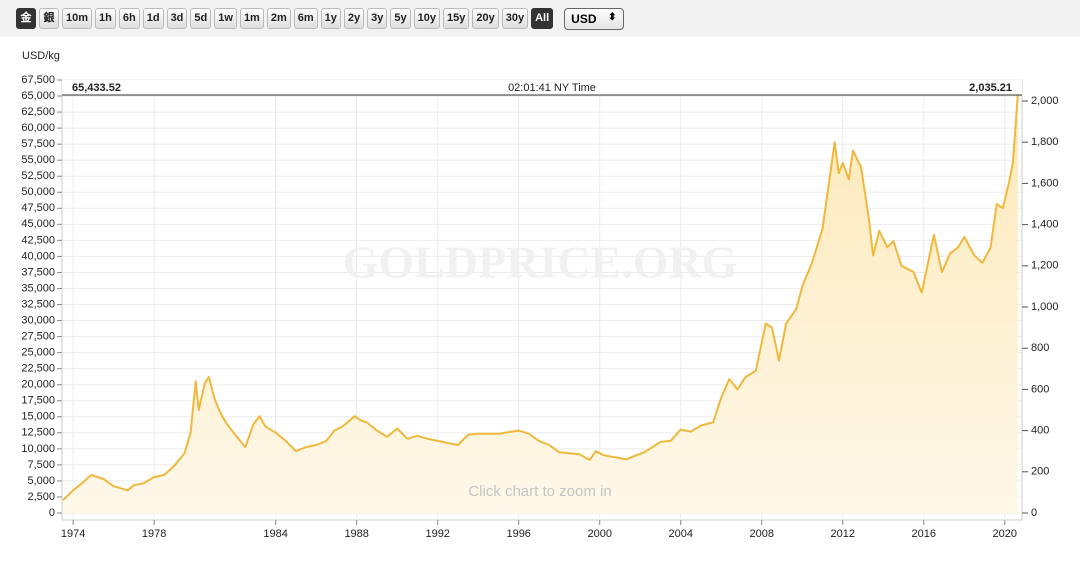 Image resolution: width=1080 pixels, height=572 pixels. Describe the element at coordinates (400, 18) in the screenshot. I see `range-button: 5y` at that location.